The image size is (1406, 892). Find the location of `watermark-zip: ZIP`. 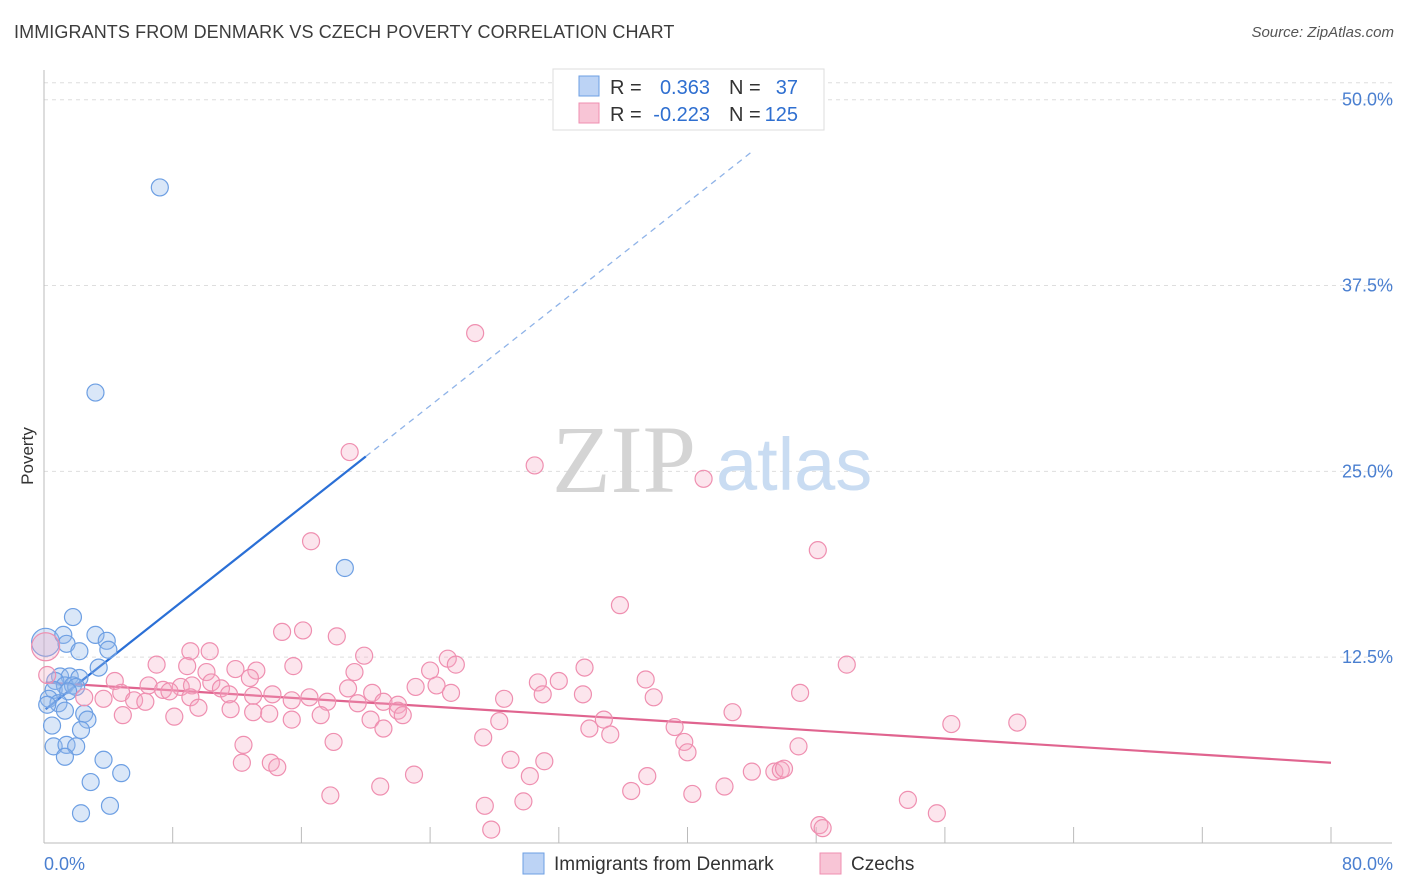

watermark-zip: ZIP is located at coordinates (624, 459).